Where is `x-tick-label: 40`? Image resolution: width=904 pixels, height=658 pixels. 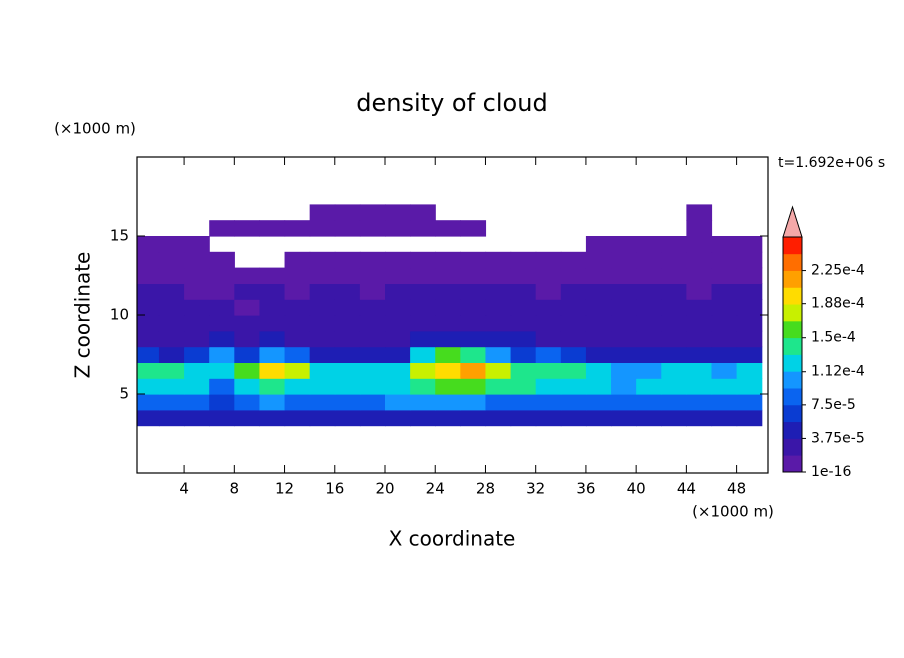
x-tick-label: 40 is located at coordinates (636, 489).